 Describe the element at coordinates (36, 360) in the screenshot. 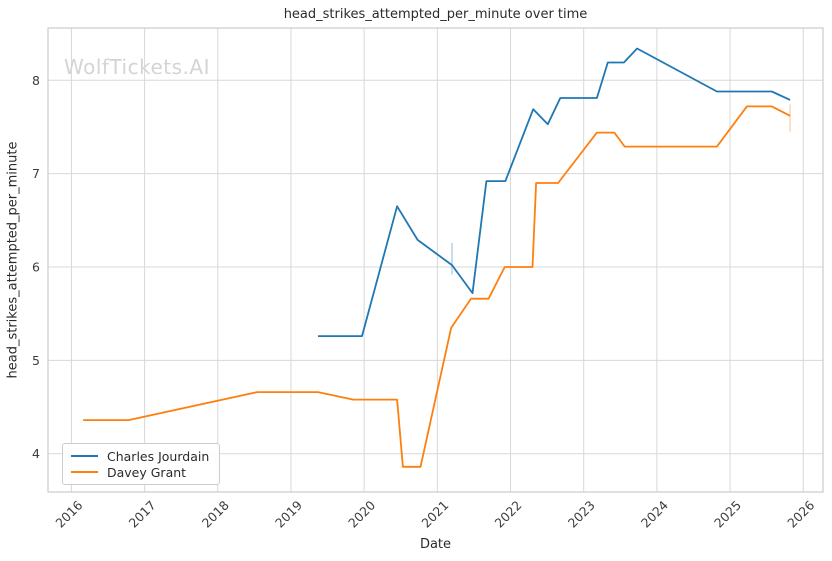

I see `y-tick-label-5: 5` at that location.